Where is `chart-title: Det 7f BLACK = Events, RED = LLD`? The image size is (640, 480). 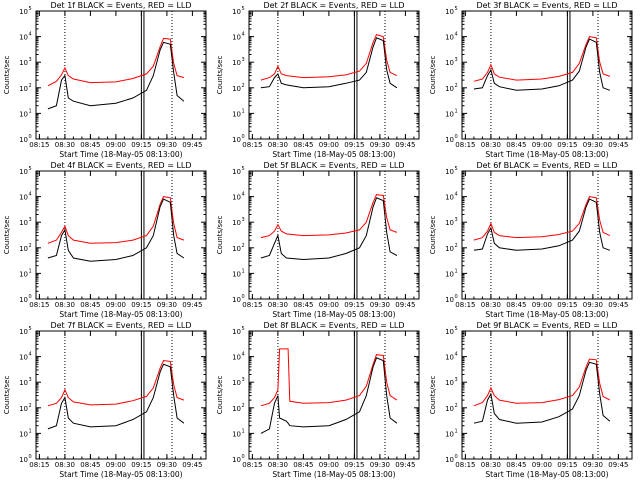
chart-title: Det 7f BLACK = Events, RED = LLD is located at coordinates (120, 325).